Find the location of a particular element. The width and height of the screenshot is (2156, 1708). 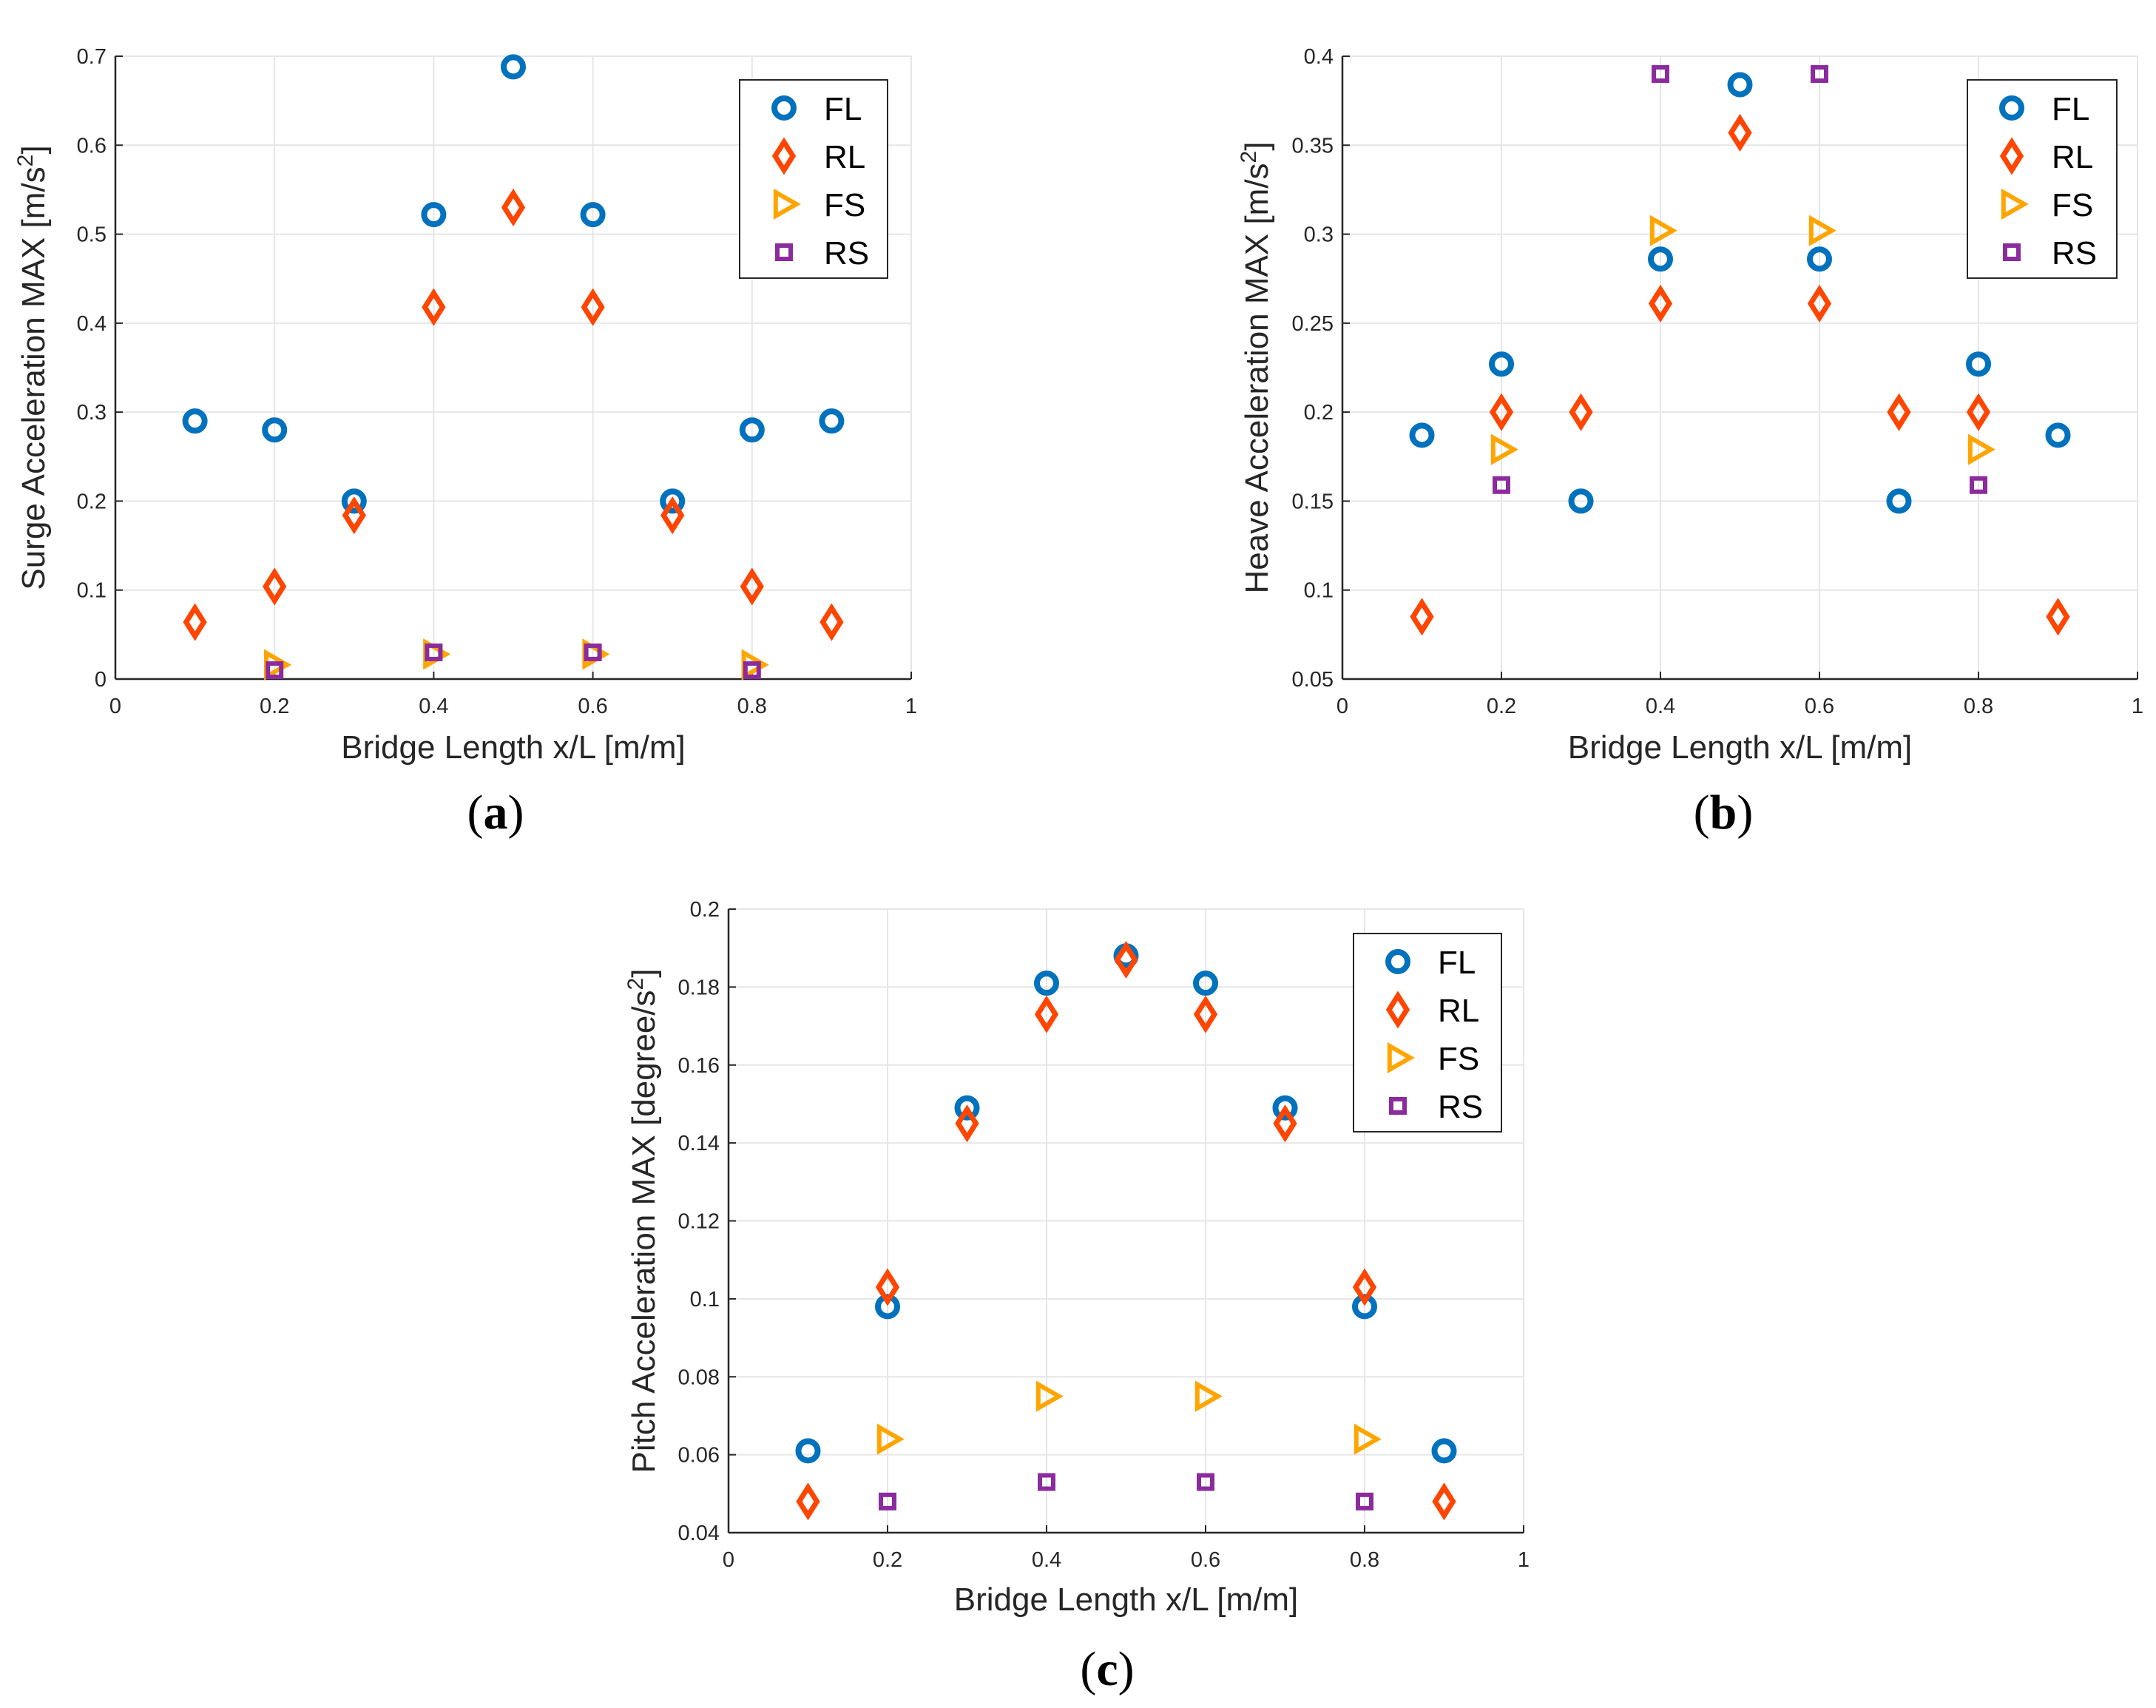

y-tick-label: 0.16 is located at coordinates (699, 1066).